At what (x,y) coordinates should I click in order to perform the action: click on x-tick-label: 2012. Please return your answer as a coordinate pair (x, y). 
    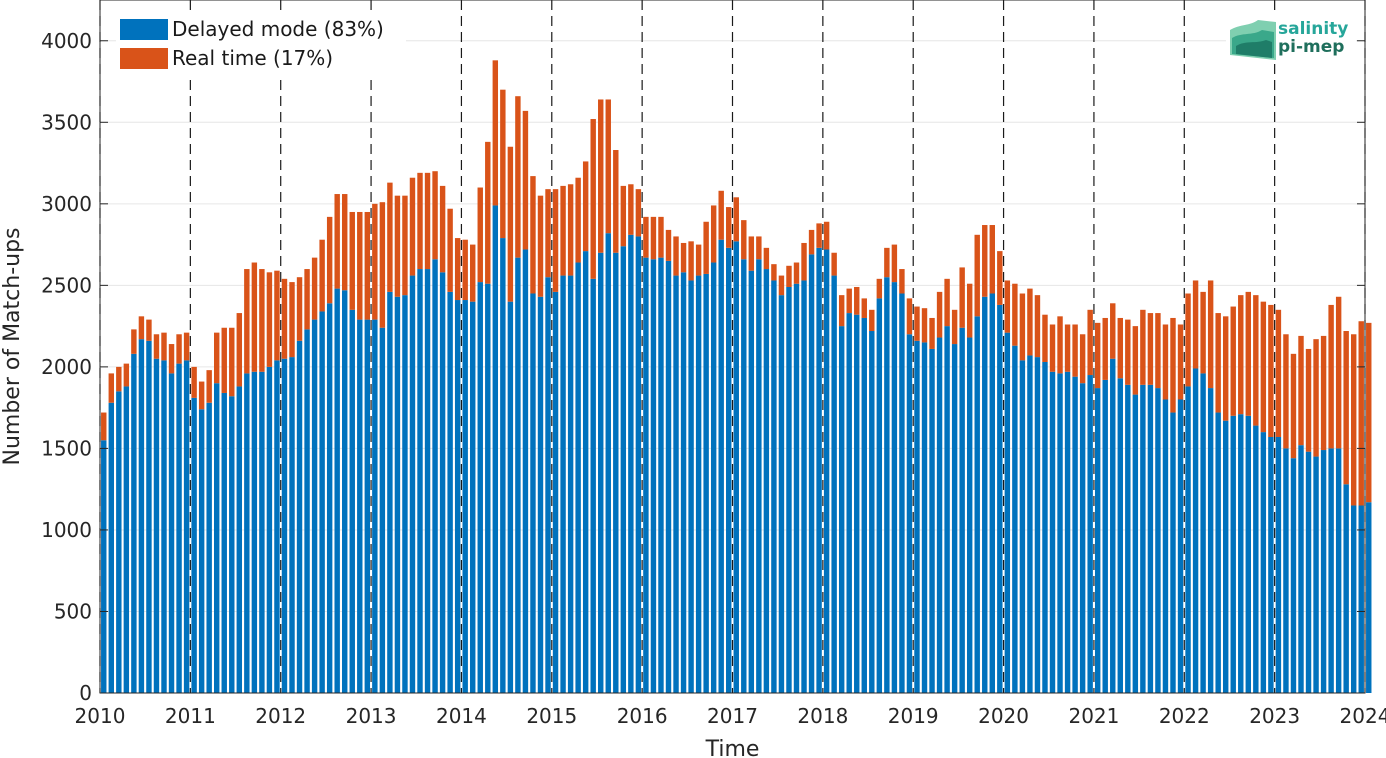
    Looking at the image, I should click on (280, 716).